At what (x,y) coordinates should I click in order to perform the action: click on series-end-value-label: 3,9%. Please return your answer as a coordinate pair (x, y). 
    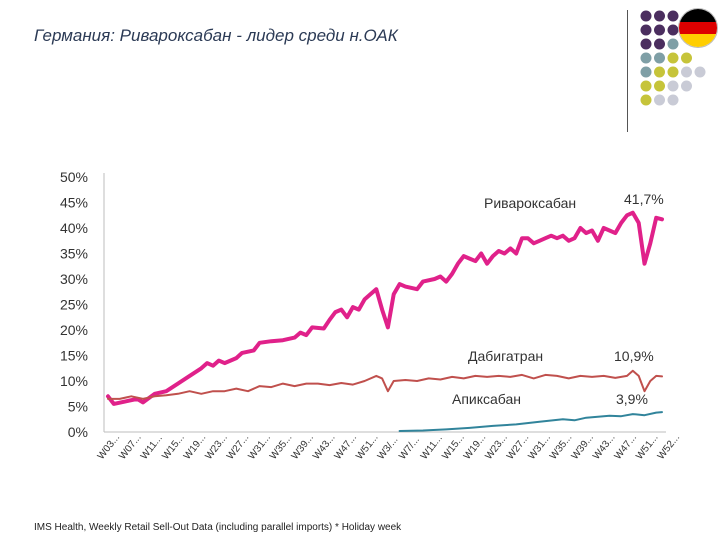
    Looking at the image, I should click on (632, 399).